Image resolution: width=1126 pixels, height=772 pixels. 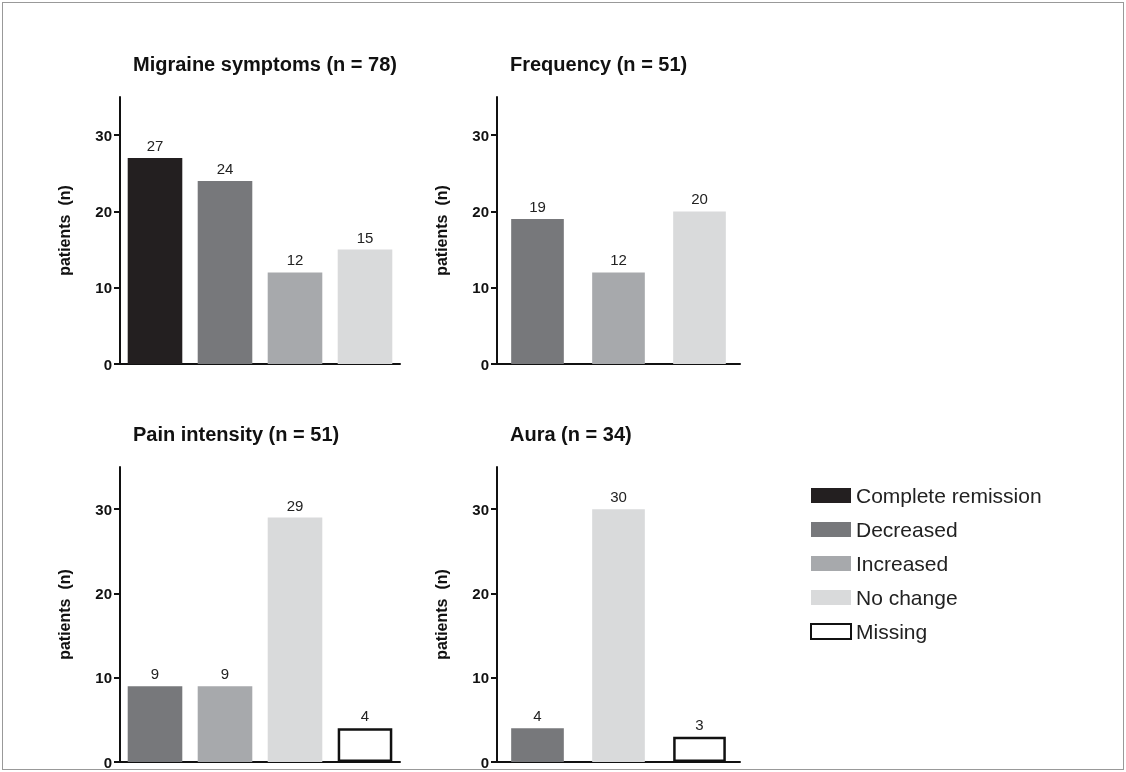 I want to click on chart-title: Migraine symptoms (n = 78), so click(x=265, y=64).